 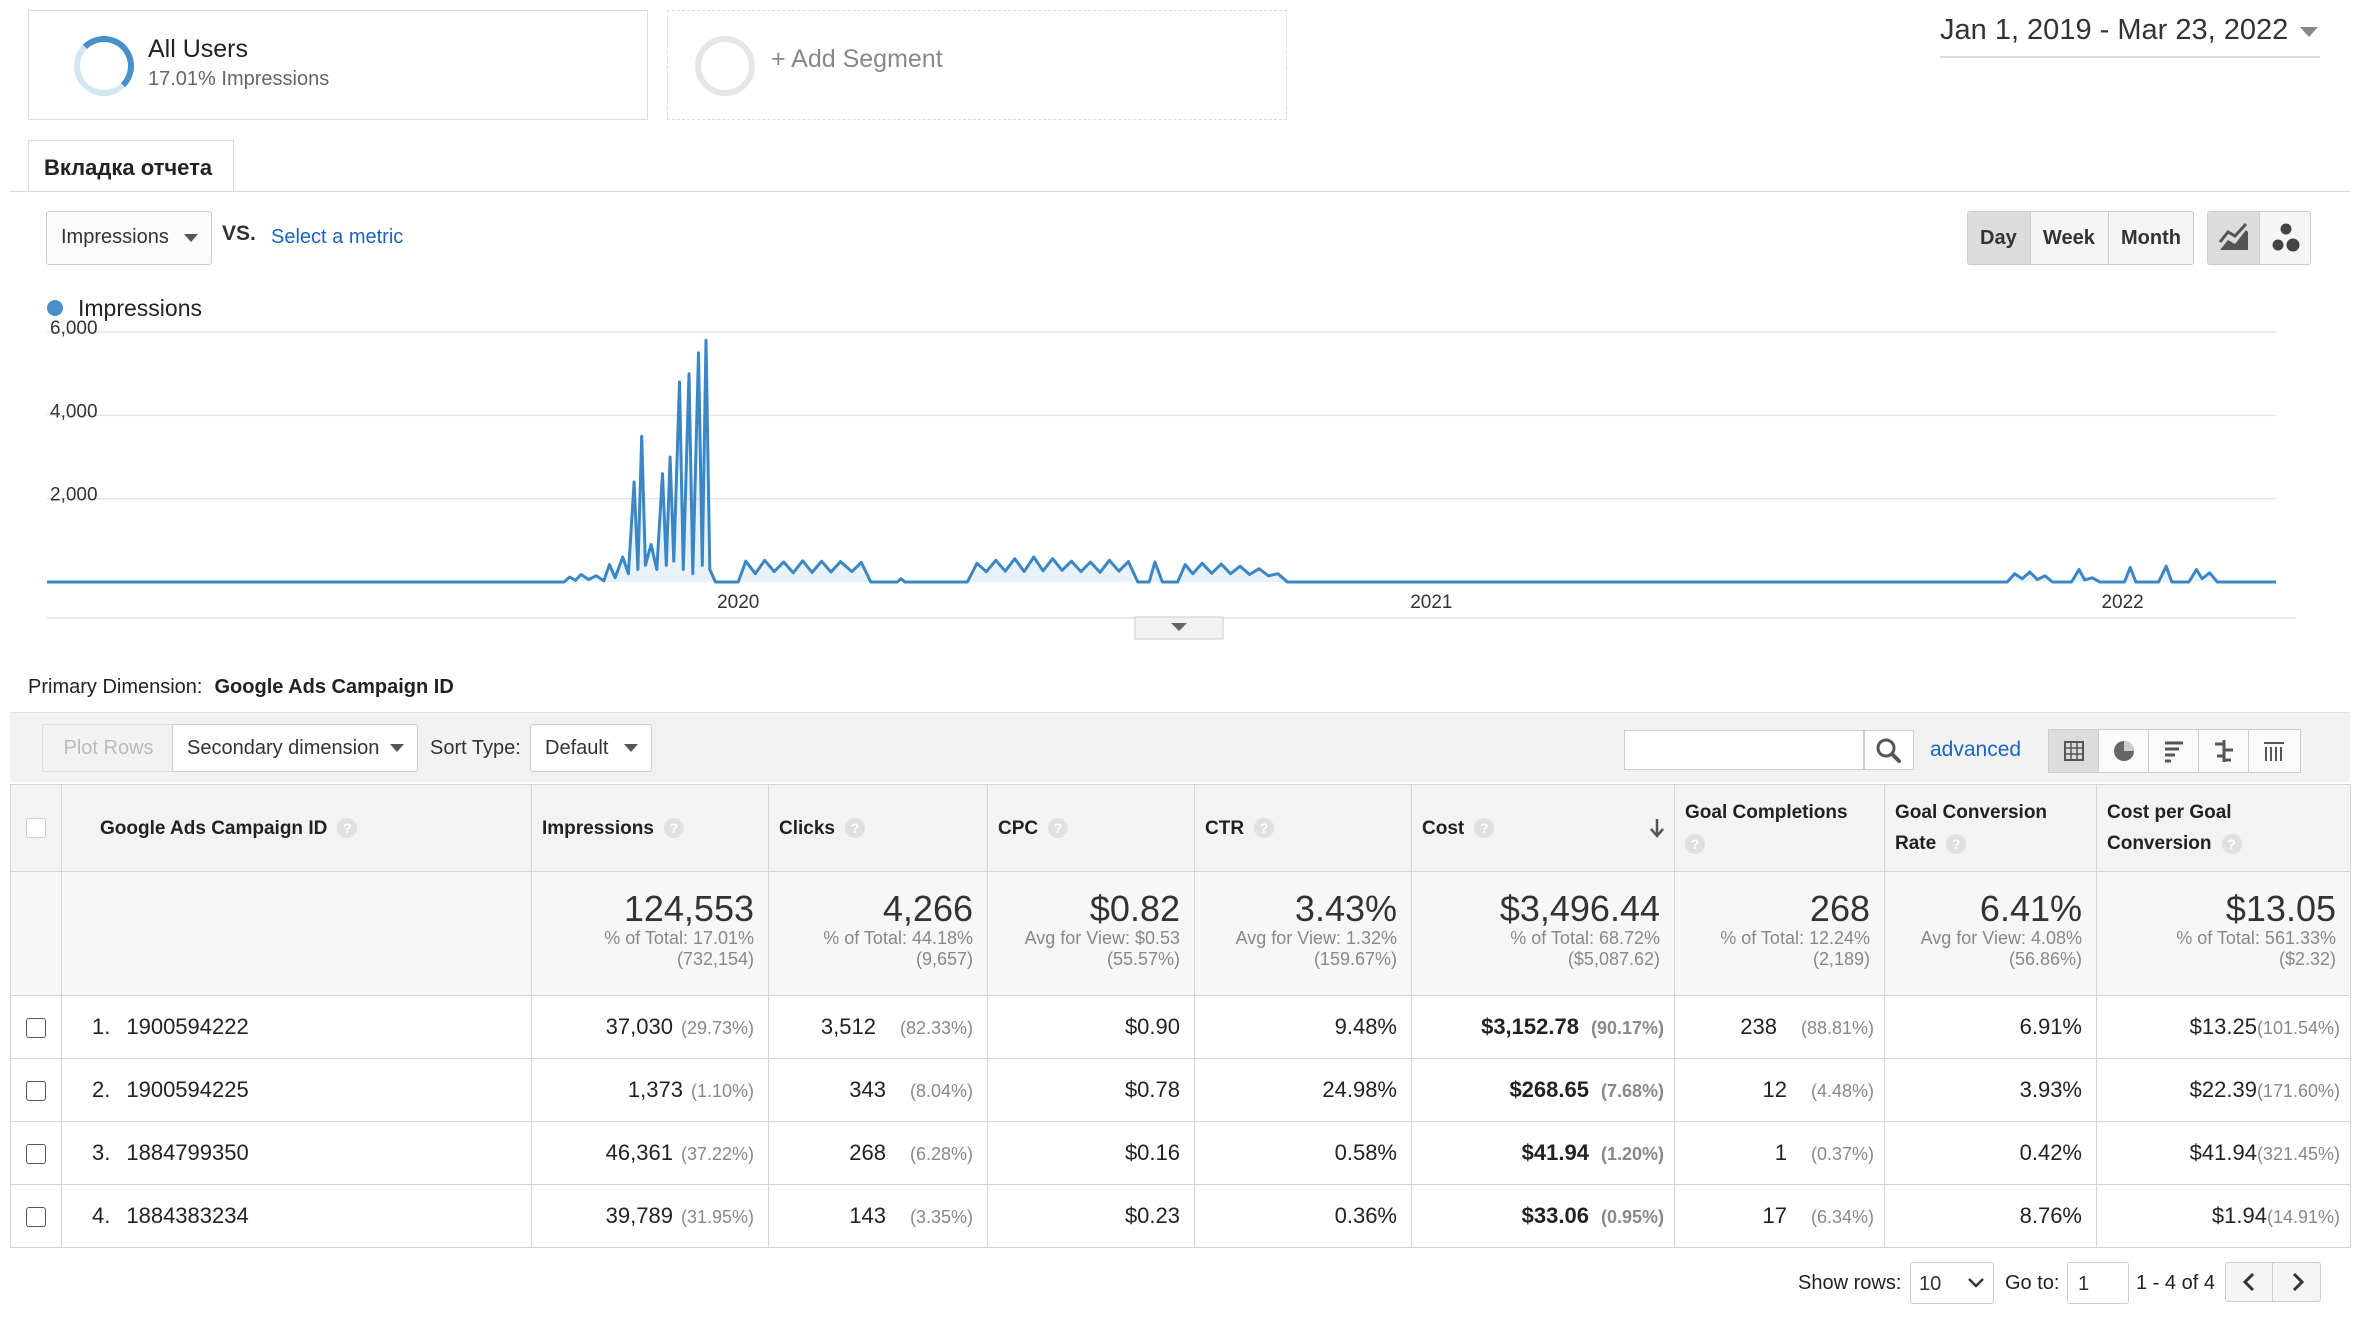 I want to click on motion-chart-icon, so click(x=2286, y=238).